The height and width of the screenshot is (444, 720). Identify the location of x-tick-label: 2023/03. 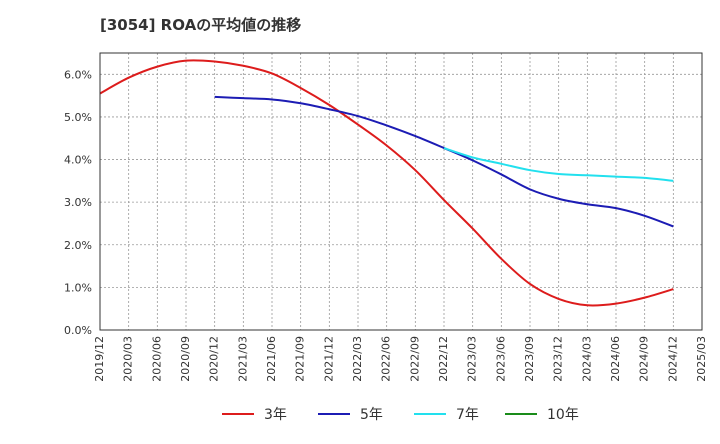
(472, 359).